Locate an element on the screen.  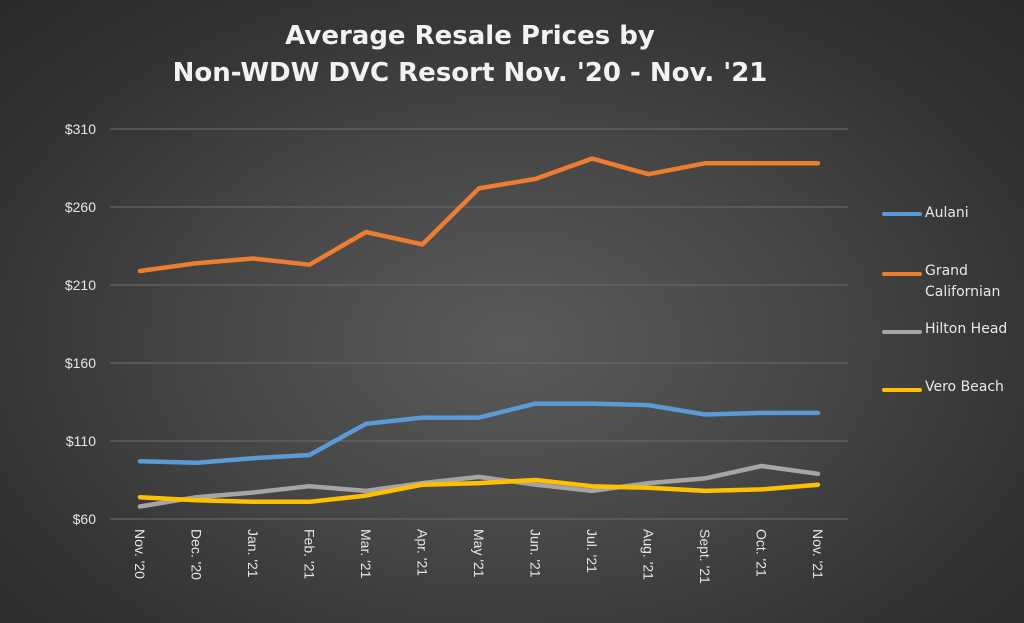
legend-label-aulani: Aulani is located at coordinates (947, 213).